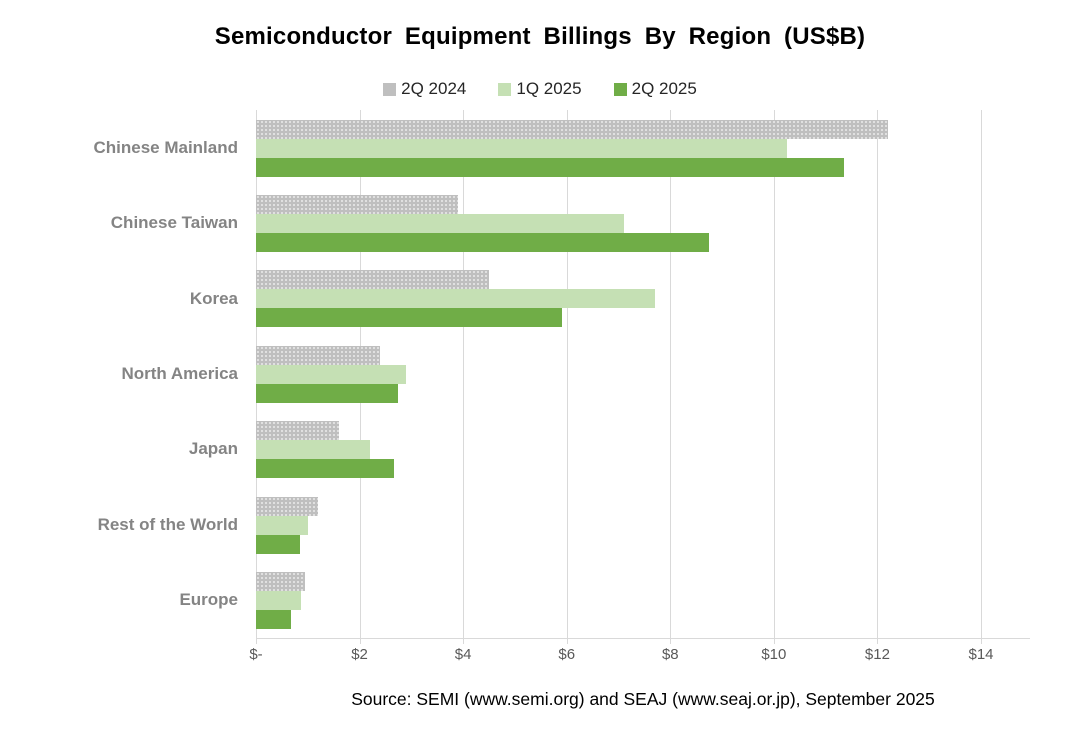 The width and height of the screenshot is (1080, 729). What do you see at coordinates (174, 223) in the screenshot?
I see `category-label: Chinese Taiwan` at bounding box center [174, 223].